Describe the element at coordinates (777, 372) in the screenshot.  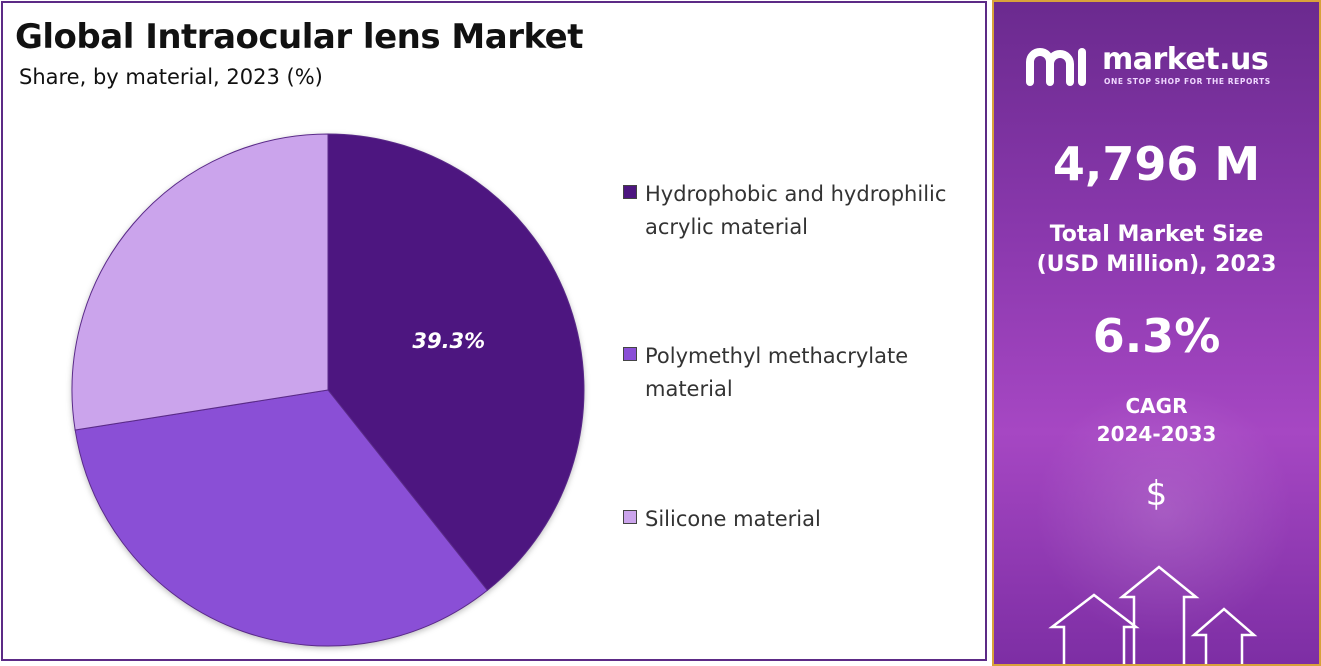
I see `legend-label: Polymethyl methacrylate material` at that location.